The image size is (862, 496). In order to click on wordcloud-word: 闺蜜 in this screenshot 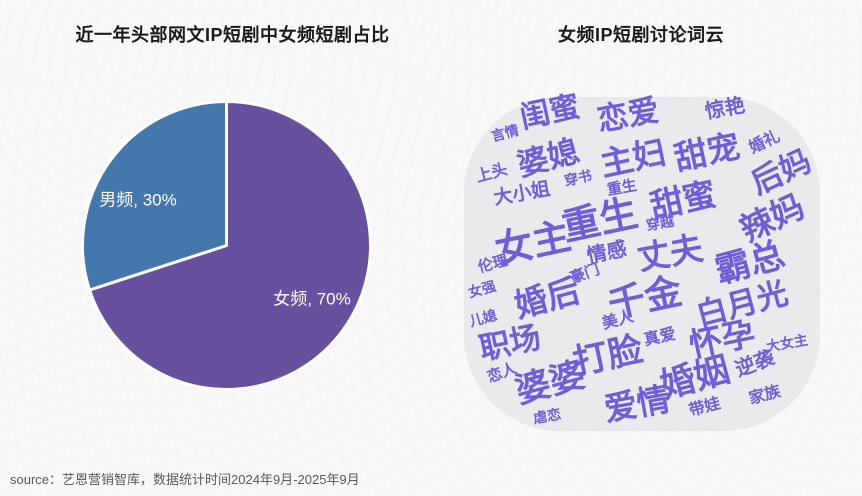, I will do `click(550, 112)`.